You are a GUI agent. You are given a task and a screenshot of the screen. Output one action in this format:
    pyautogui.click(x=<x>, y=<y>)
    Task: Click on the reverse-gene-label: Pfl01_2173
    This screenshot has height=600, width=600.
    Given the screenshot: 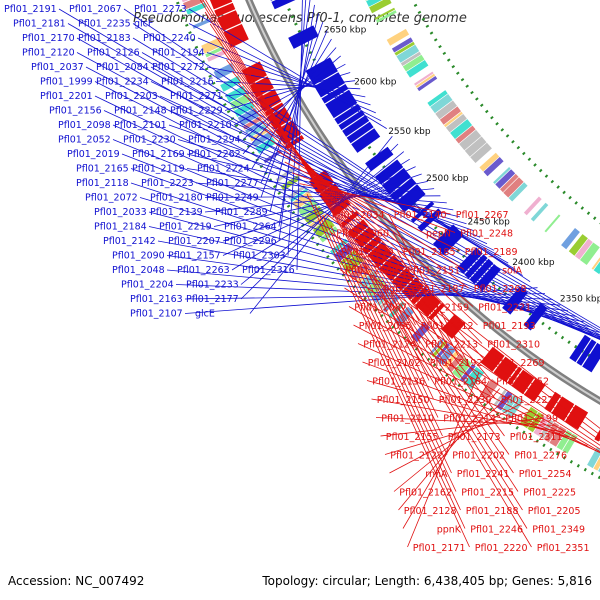 What is the action you would take?
    pyautogui.click(x=474, y=437)
    